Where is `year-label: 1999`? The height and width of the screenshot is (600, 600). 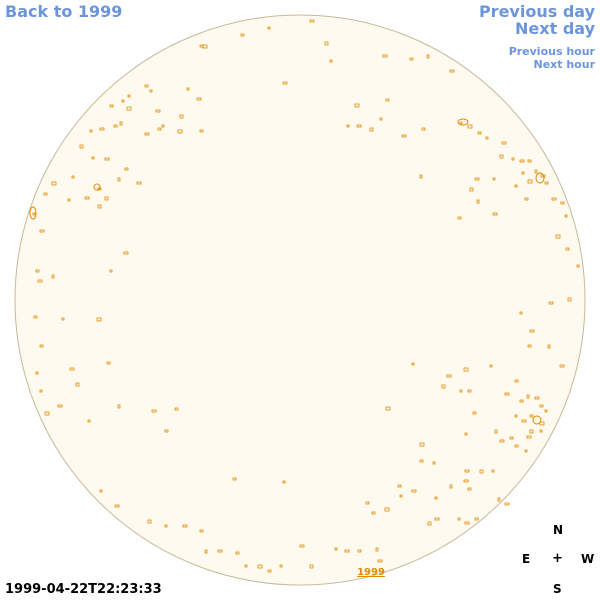 year-label: 1999 is located at coordinates (371, 572).